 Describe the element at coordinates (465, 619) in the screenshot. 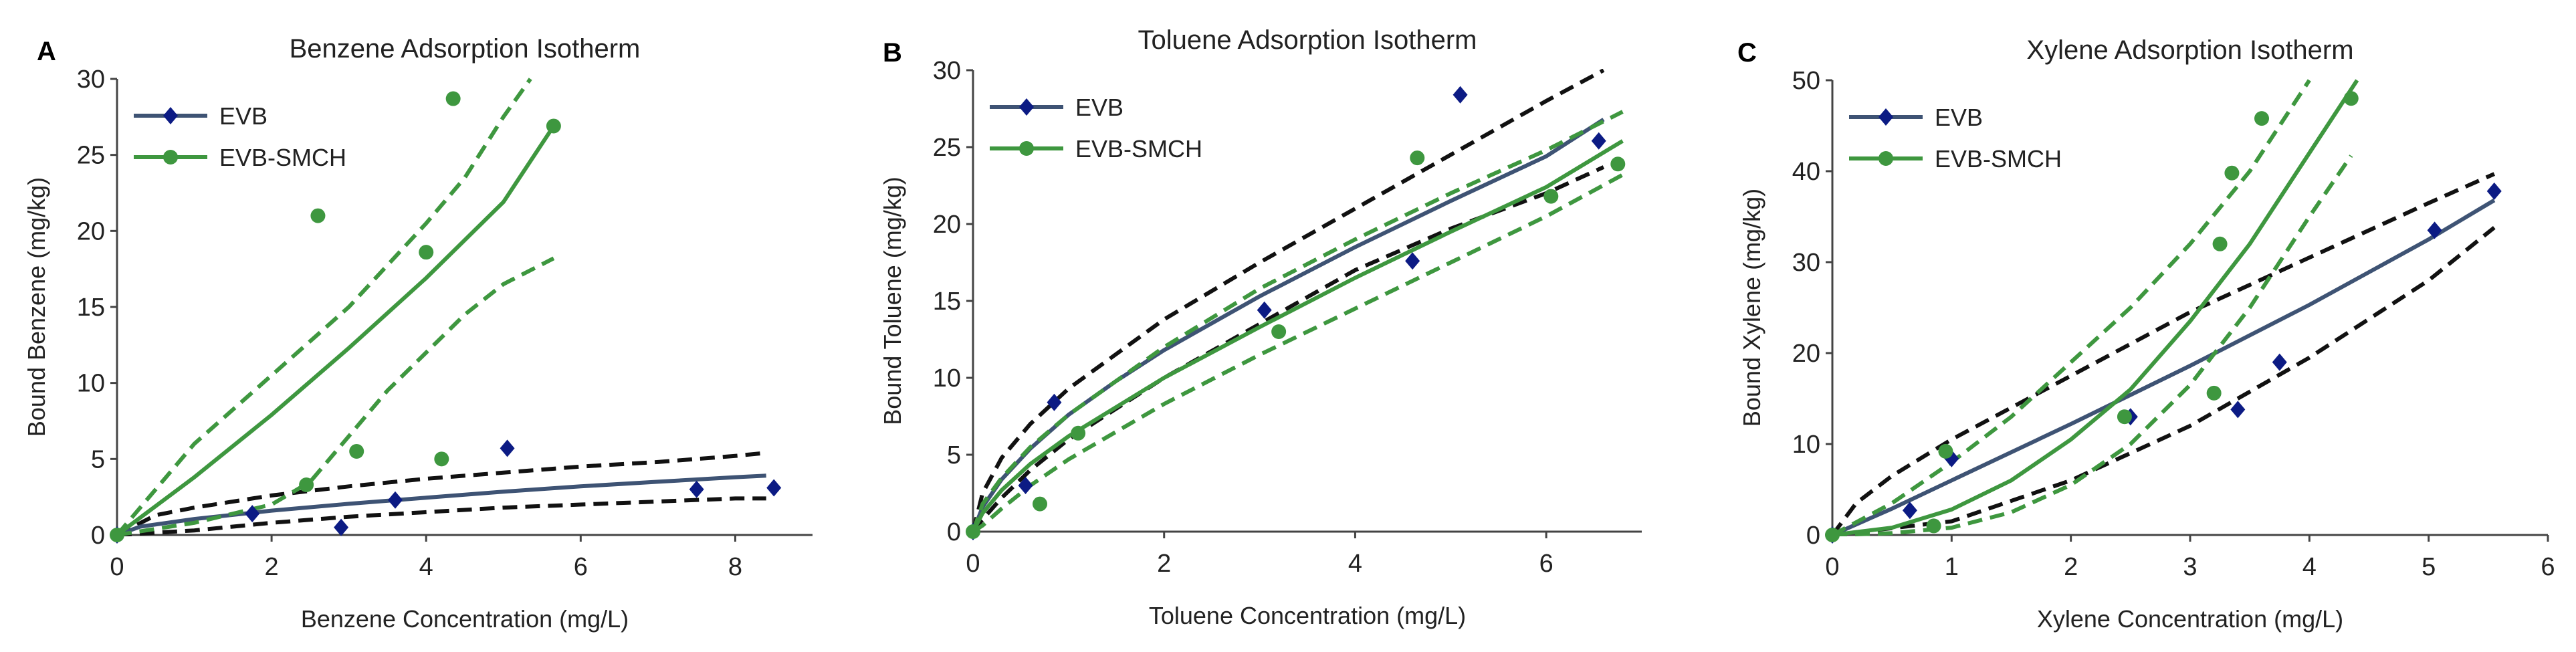

I see `x-axis-label: Benzene Concentration (mg/L)` at that location.